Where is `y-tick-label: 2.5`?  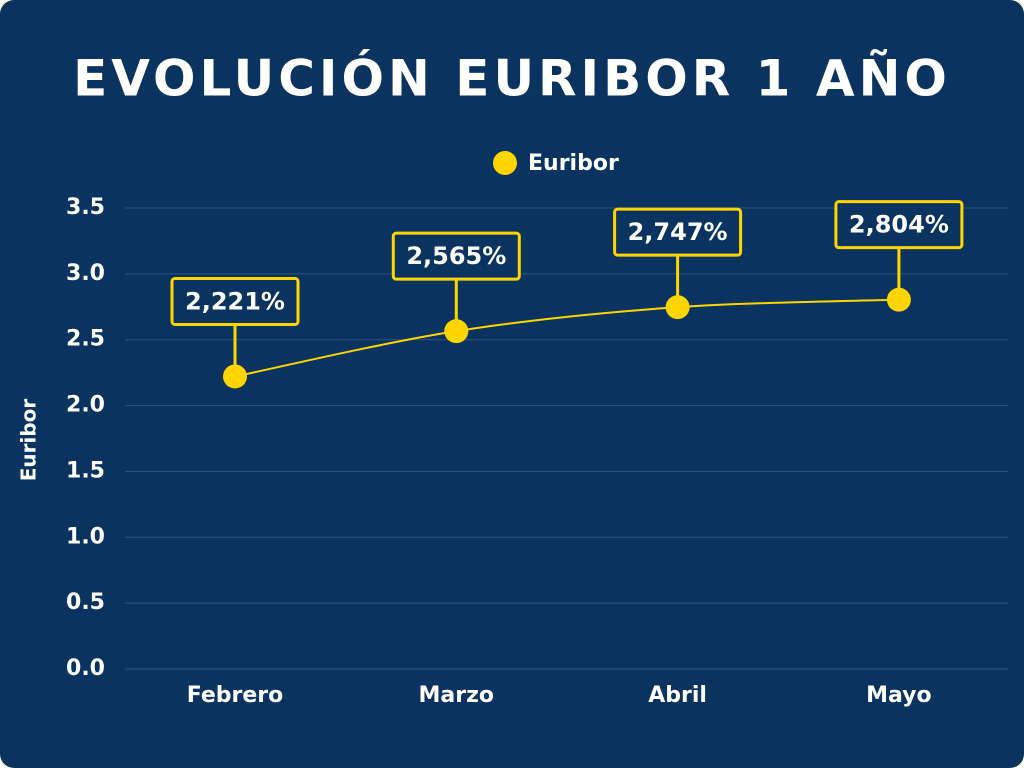 y-tick-label: 2.5 is located at coordinates (85, 339).